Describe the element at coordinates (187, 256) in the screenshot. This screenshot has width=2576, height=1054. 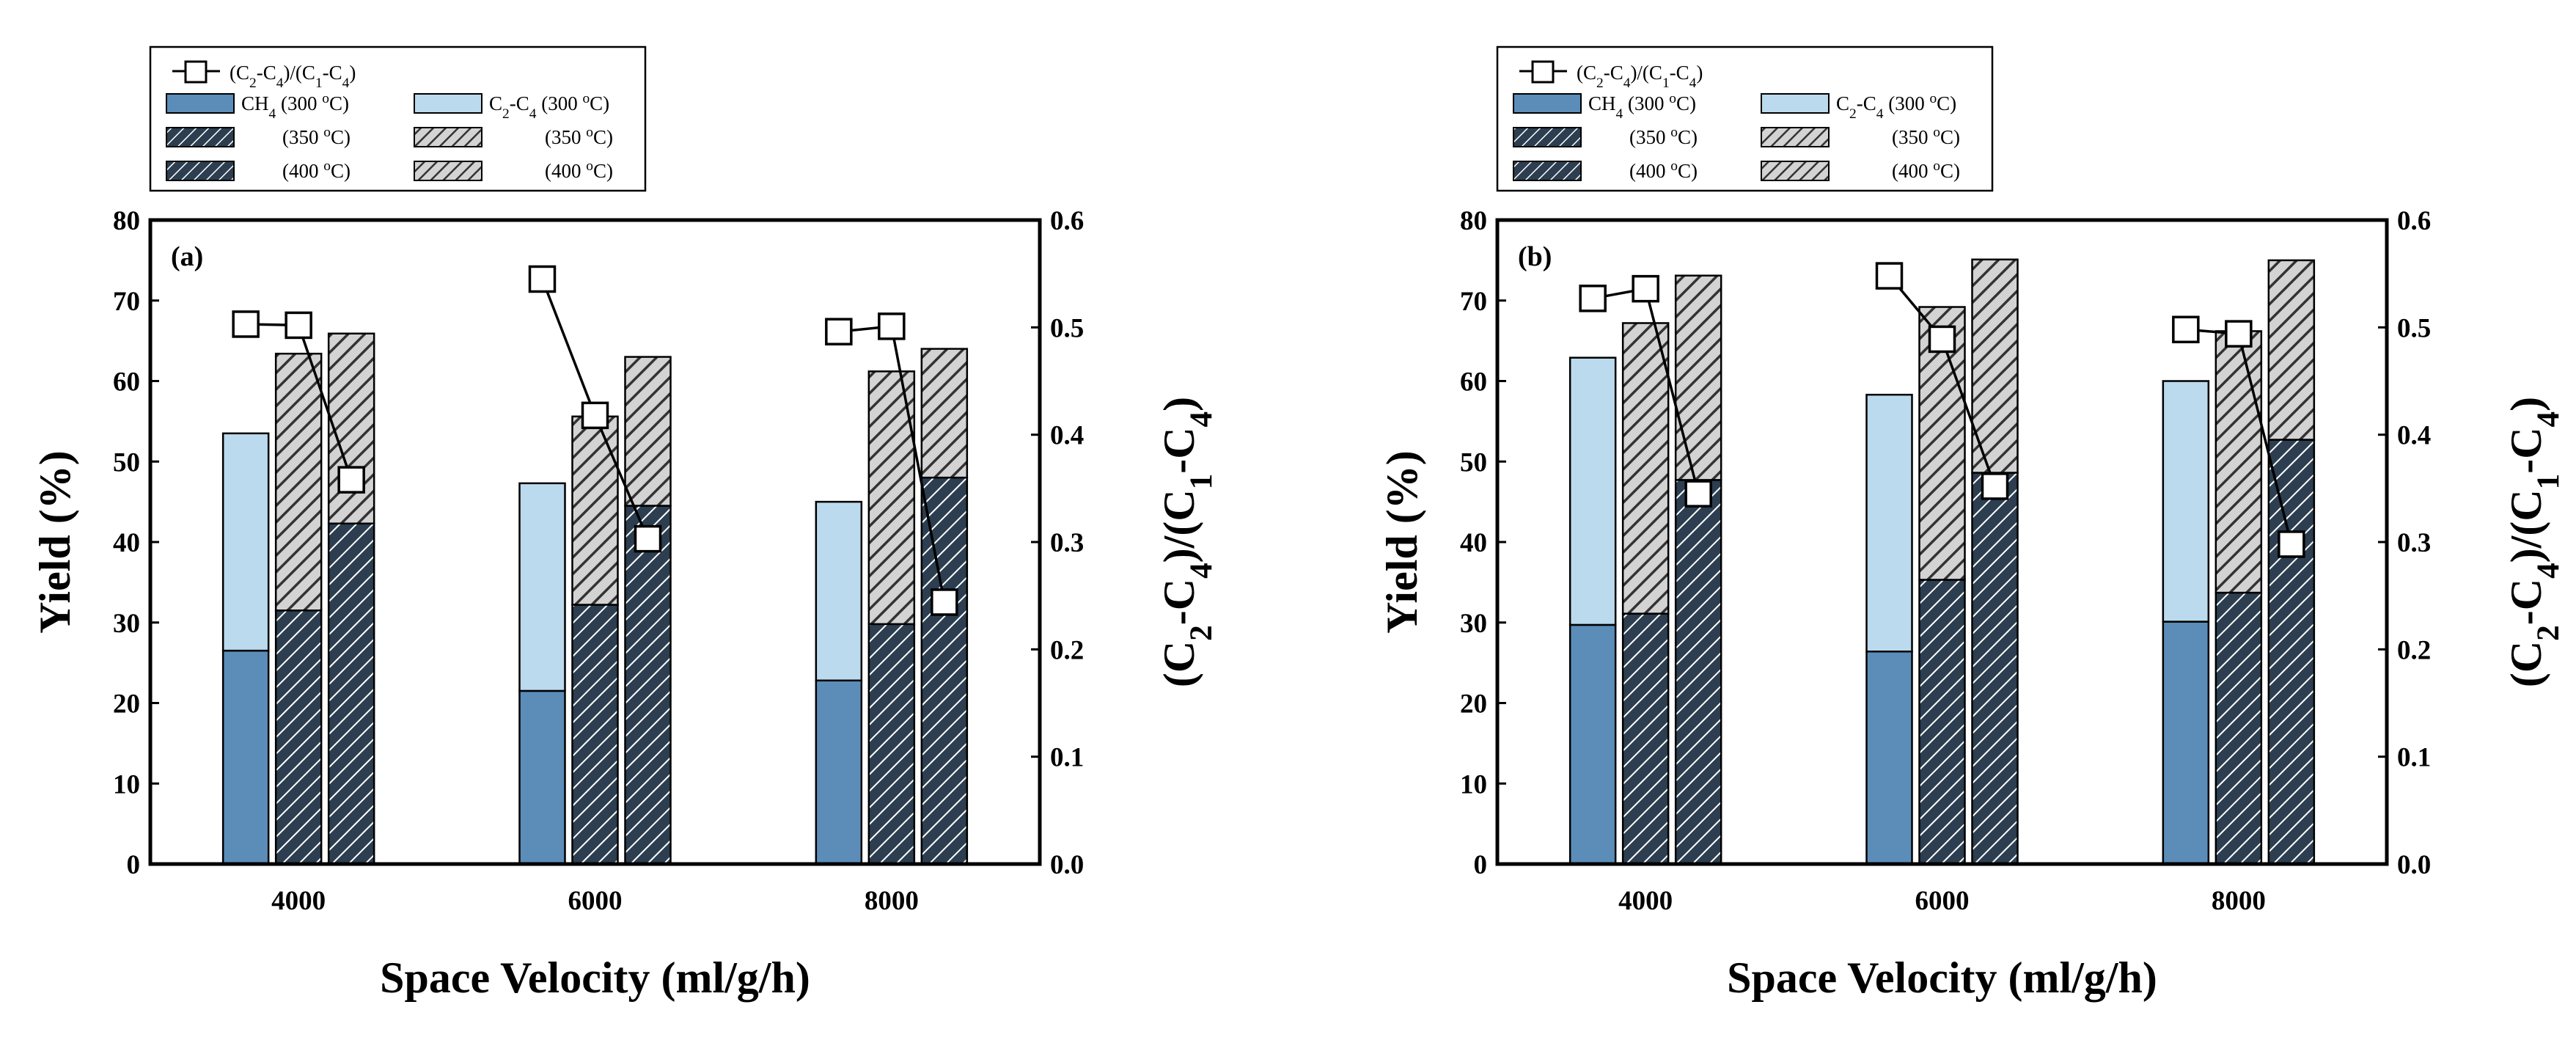
I see `panel-label: (a)` at that location.